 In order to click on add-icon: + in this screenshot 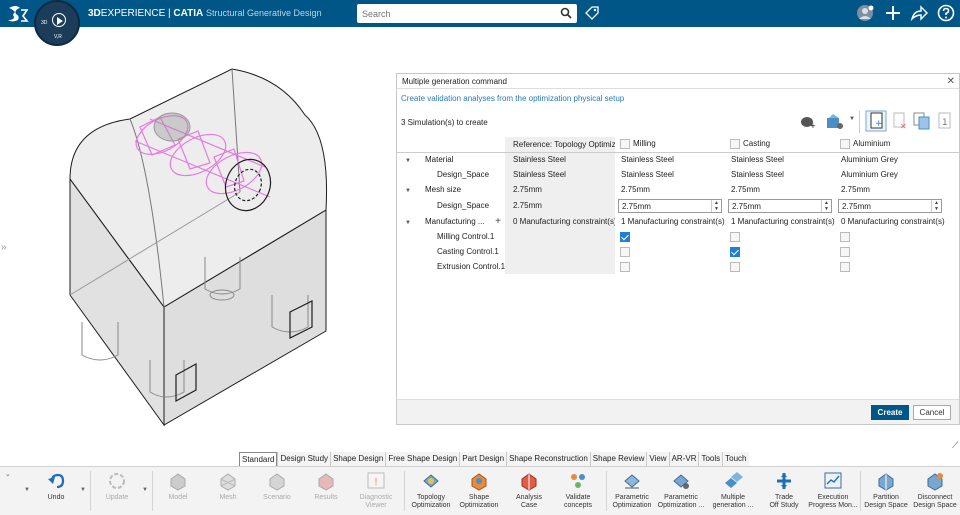, I will do `click(498, 221)`.